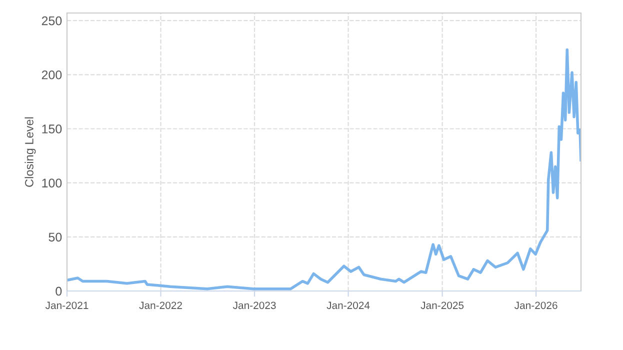 The width and height of the screenshot is (623, 350). Describe the element at coordinates (30, 152) in the screenshot. I see `y-axis-title: Closing Level` at that location.